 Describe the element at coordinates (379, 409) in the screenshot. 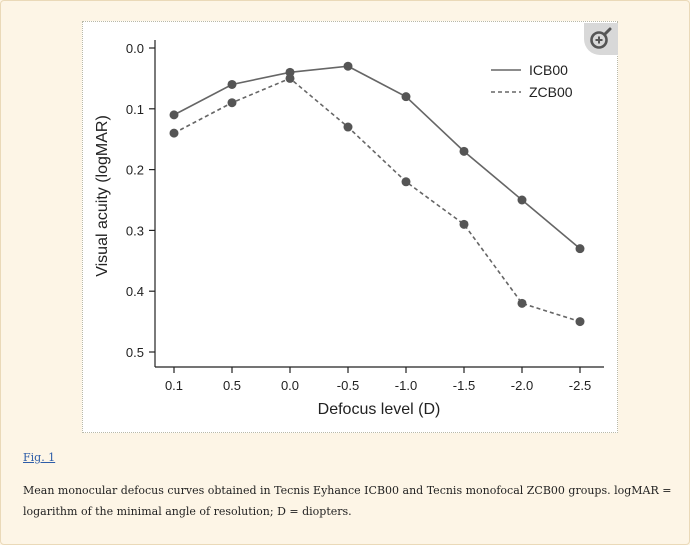

I see `x-axis-title: Defocus level (D)` at that location.